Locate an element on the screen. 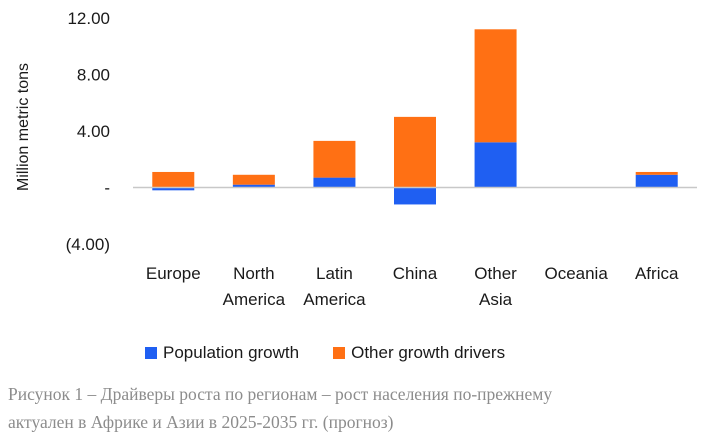 Image resolution: width=702 pixels, height=444 pixels. legend: Population growth Other growth drivers is located at coordinates (342, 353).